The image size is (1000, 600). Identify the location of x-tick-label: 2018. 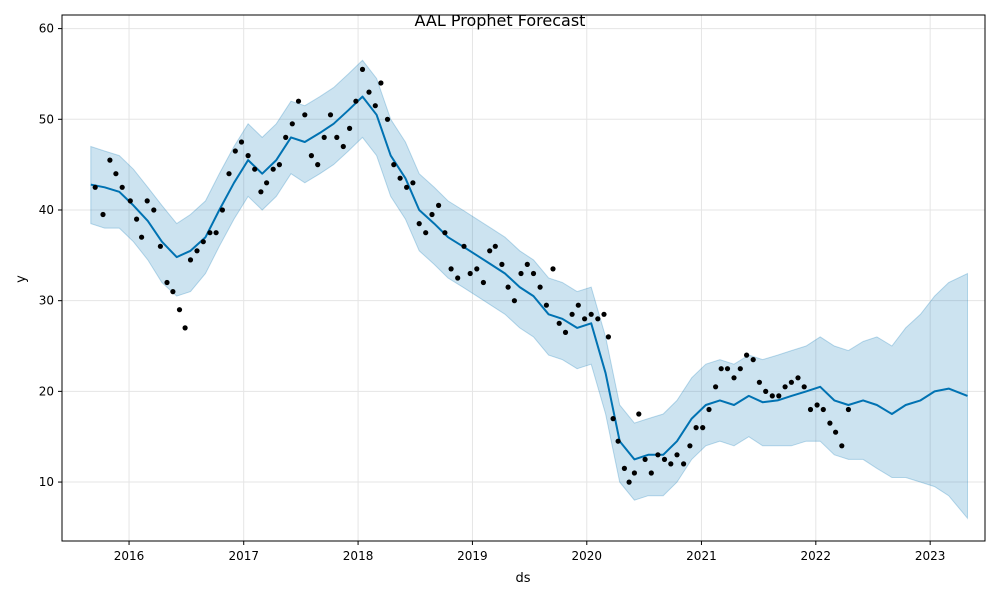
(358, 556).